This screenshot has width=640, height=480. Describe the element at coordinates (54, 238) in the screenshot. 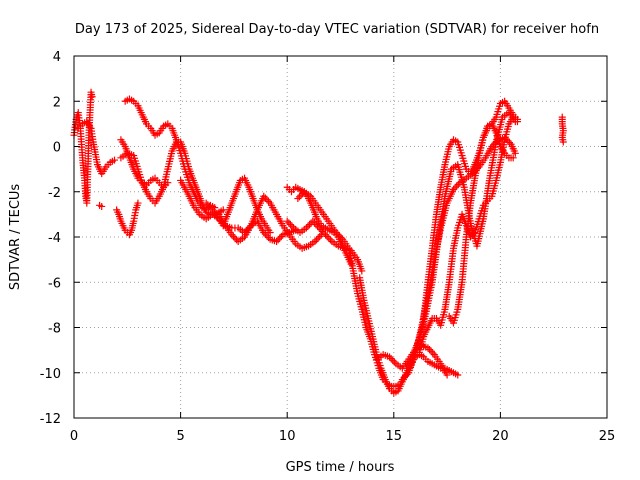

I see `y-tick-label: -4` at that location.